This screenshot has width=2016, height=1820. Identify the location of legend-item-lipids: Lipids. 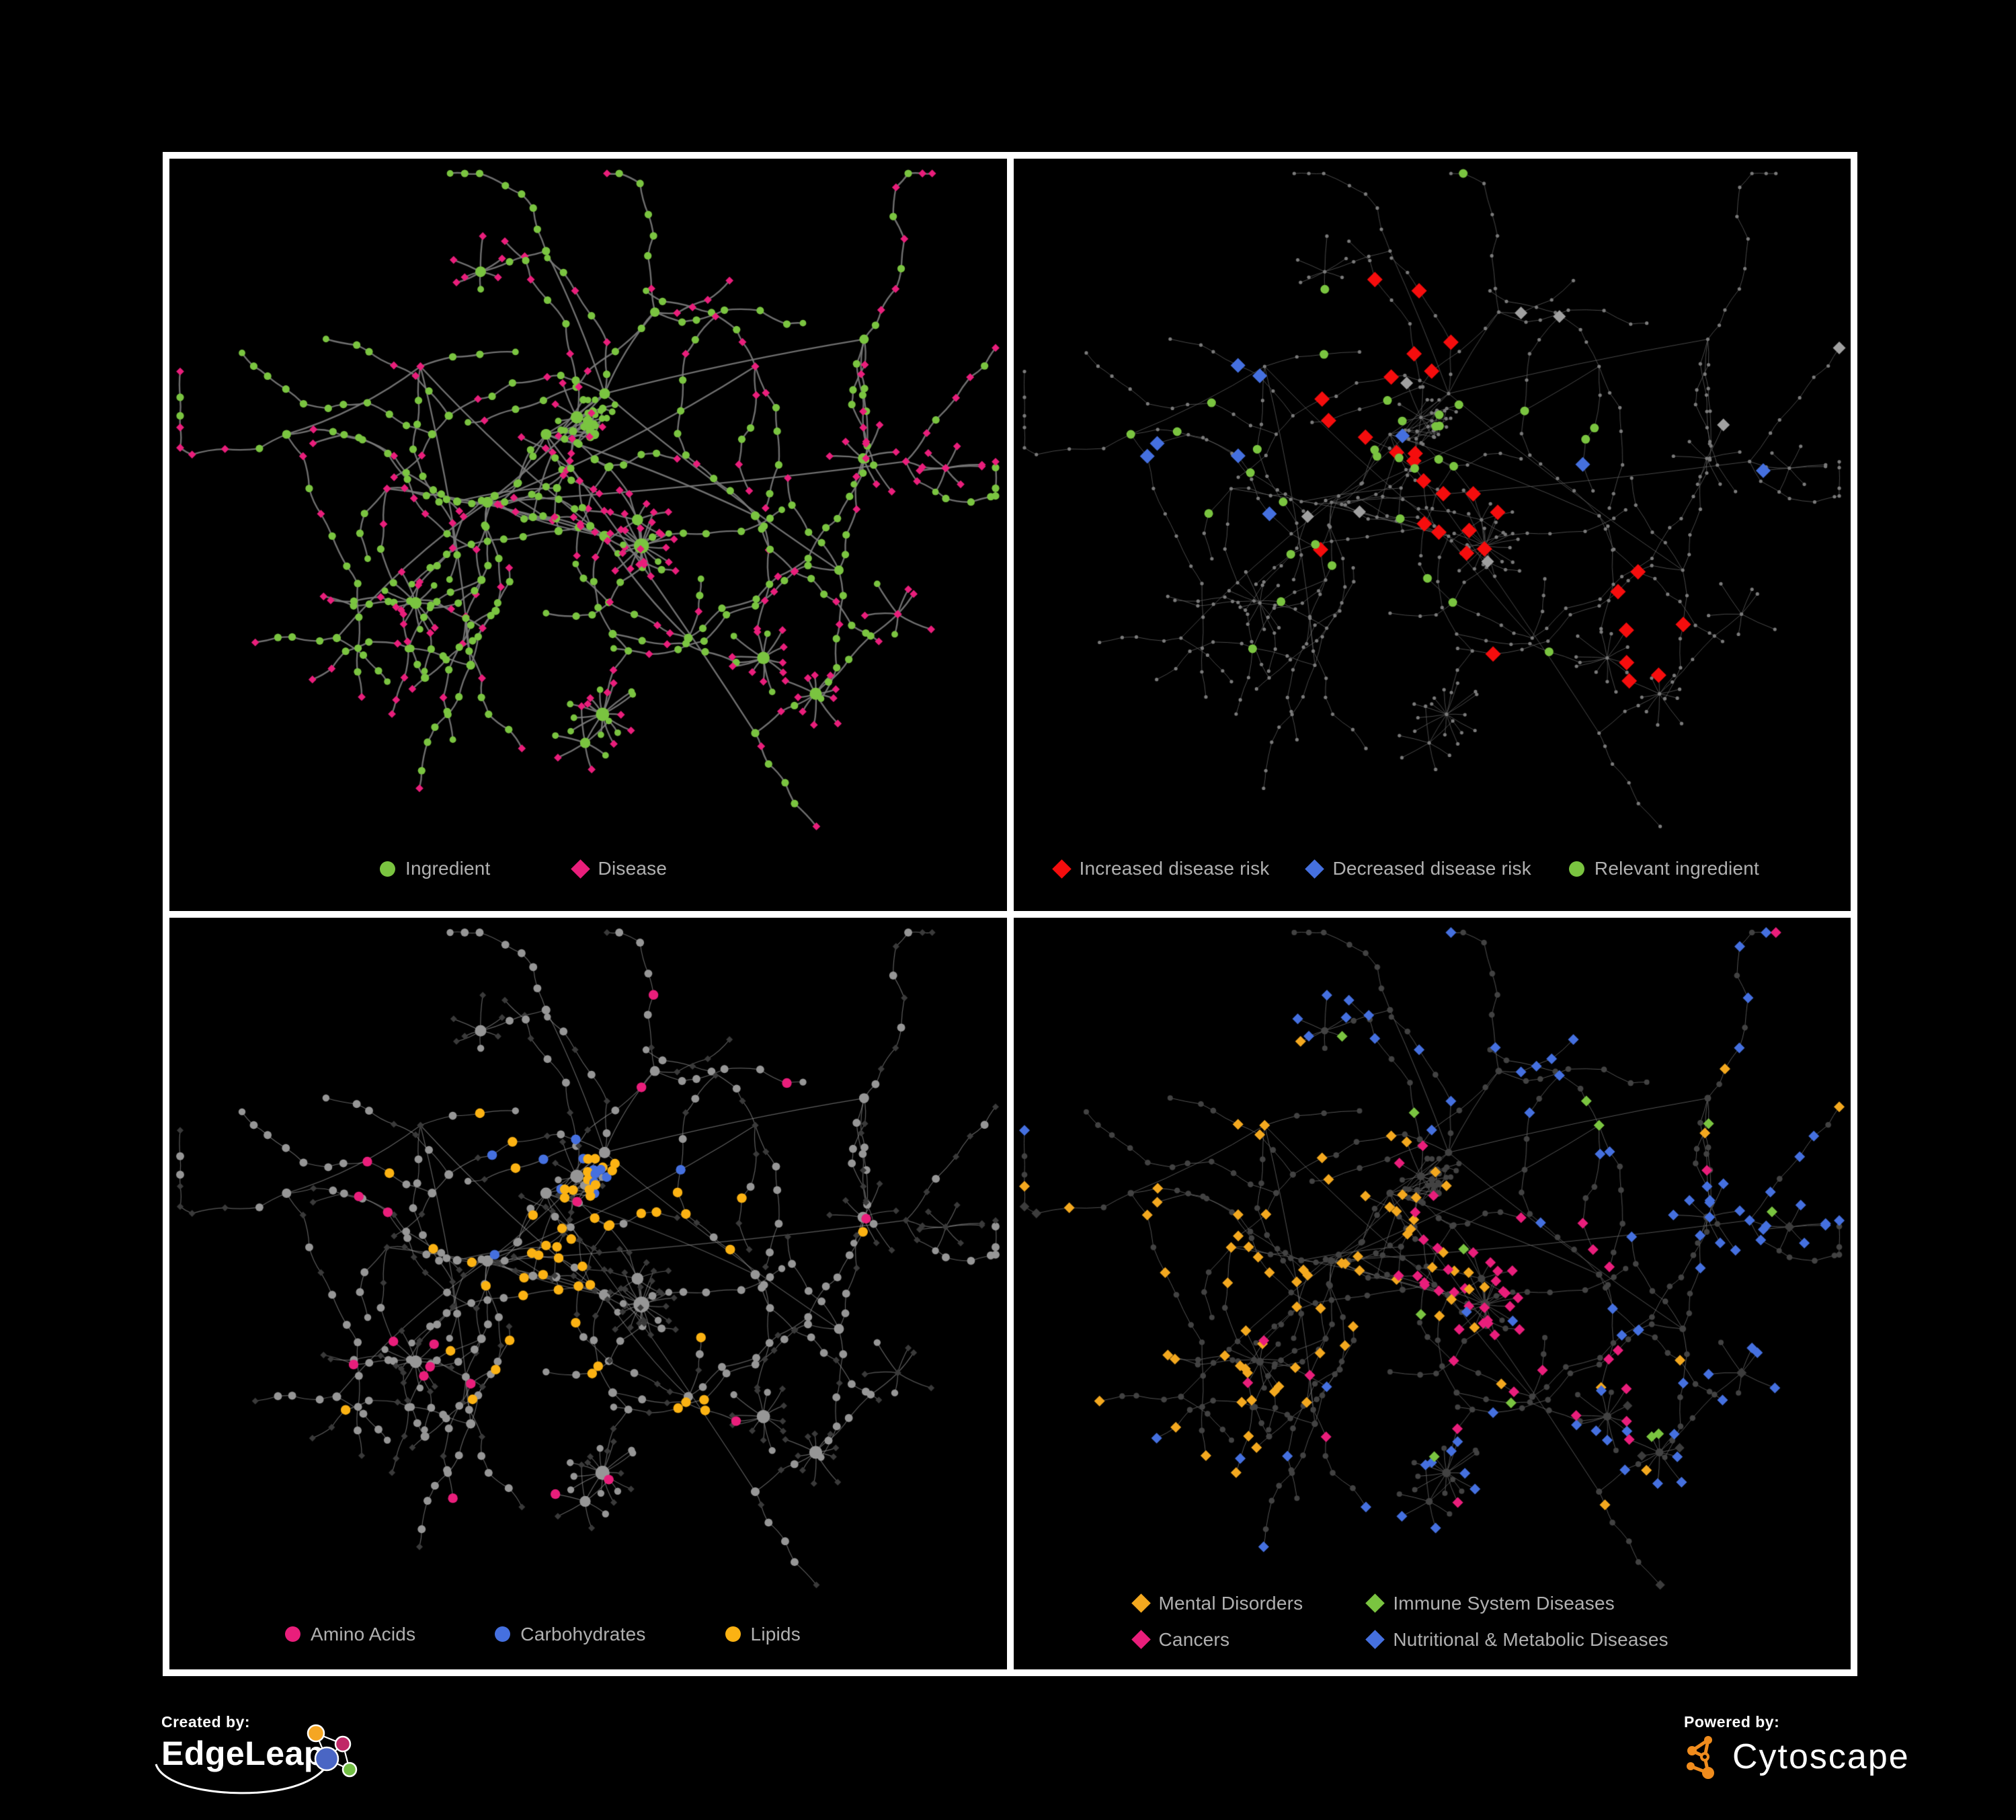
(763, 1634).